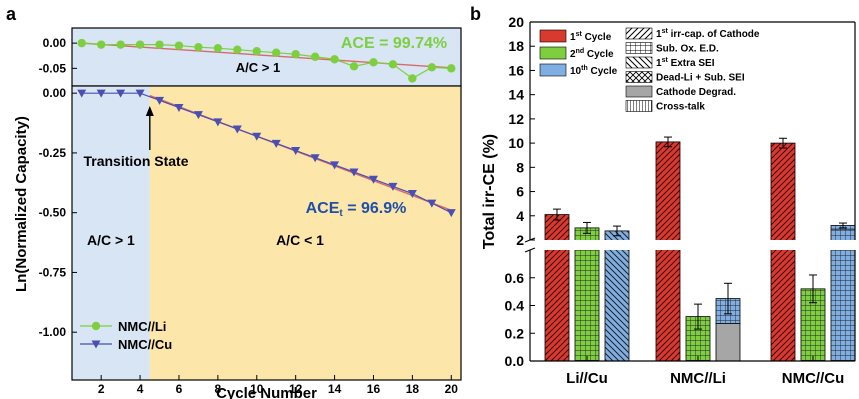  What do you see at coordinates (594, 71) in the screenshot?
I see `b-legend-label-2: 10th Cycle` at bounding box center [594, 71].